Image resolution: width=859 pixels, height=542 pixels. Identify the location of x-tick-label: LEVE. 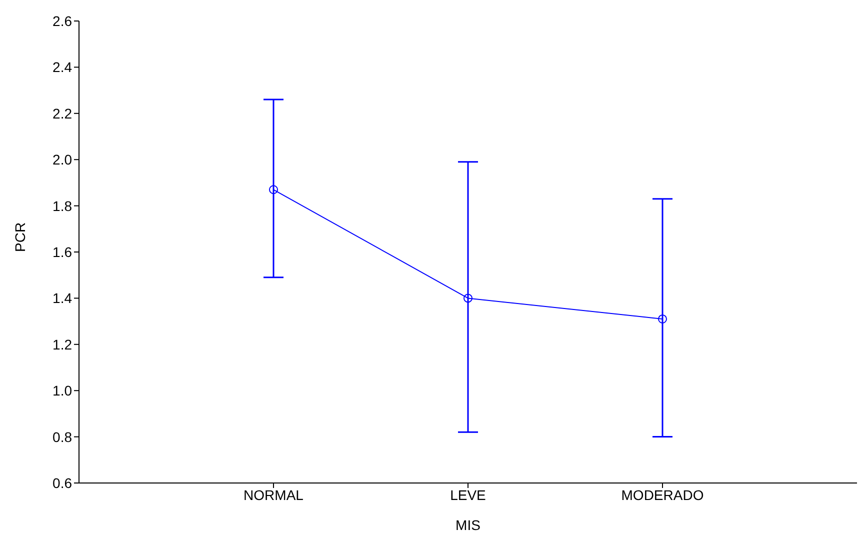
(468, 494).